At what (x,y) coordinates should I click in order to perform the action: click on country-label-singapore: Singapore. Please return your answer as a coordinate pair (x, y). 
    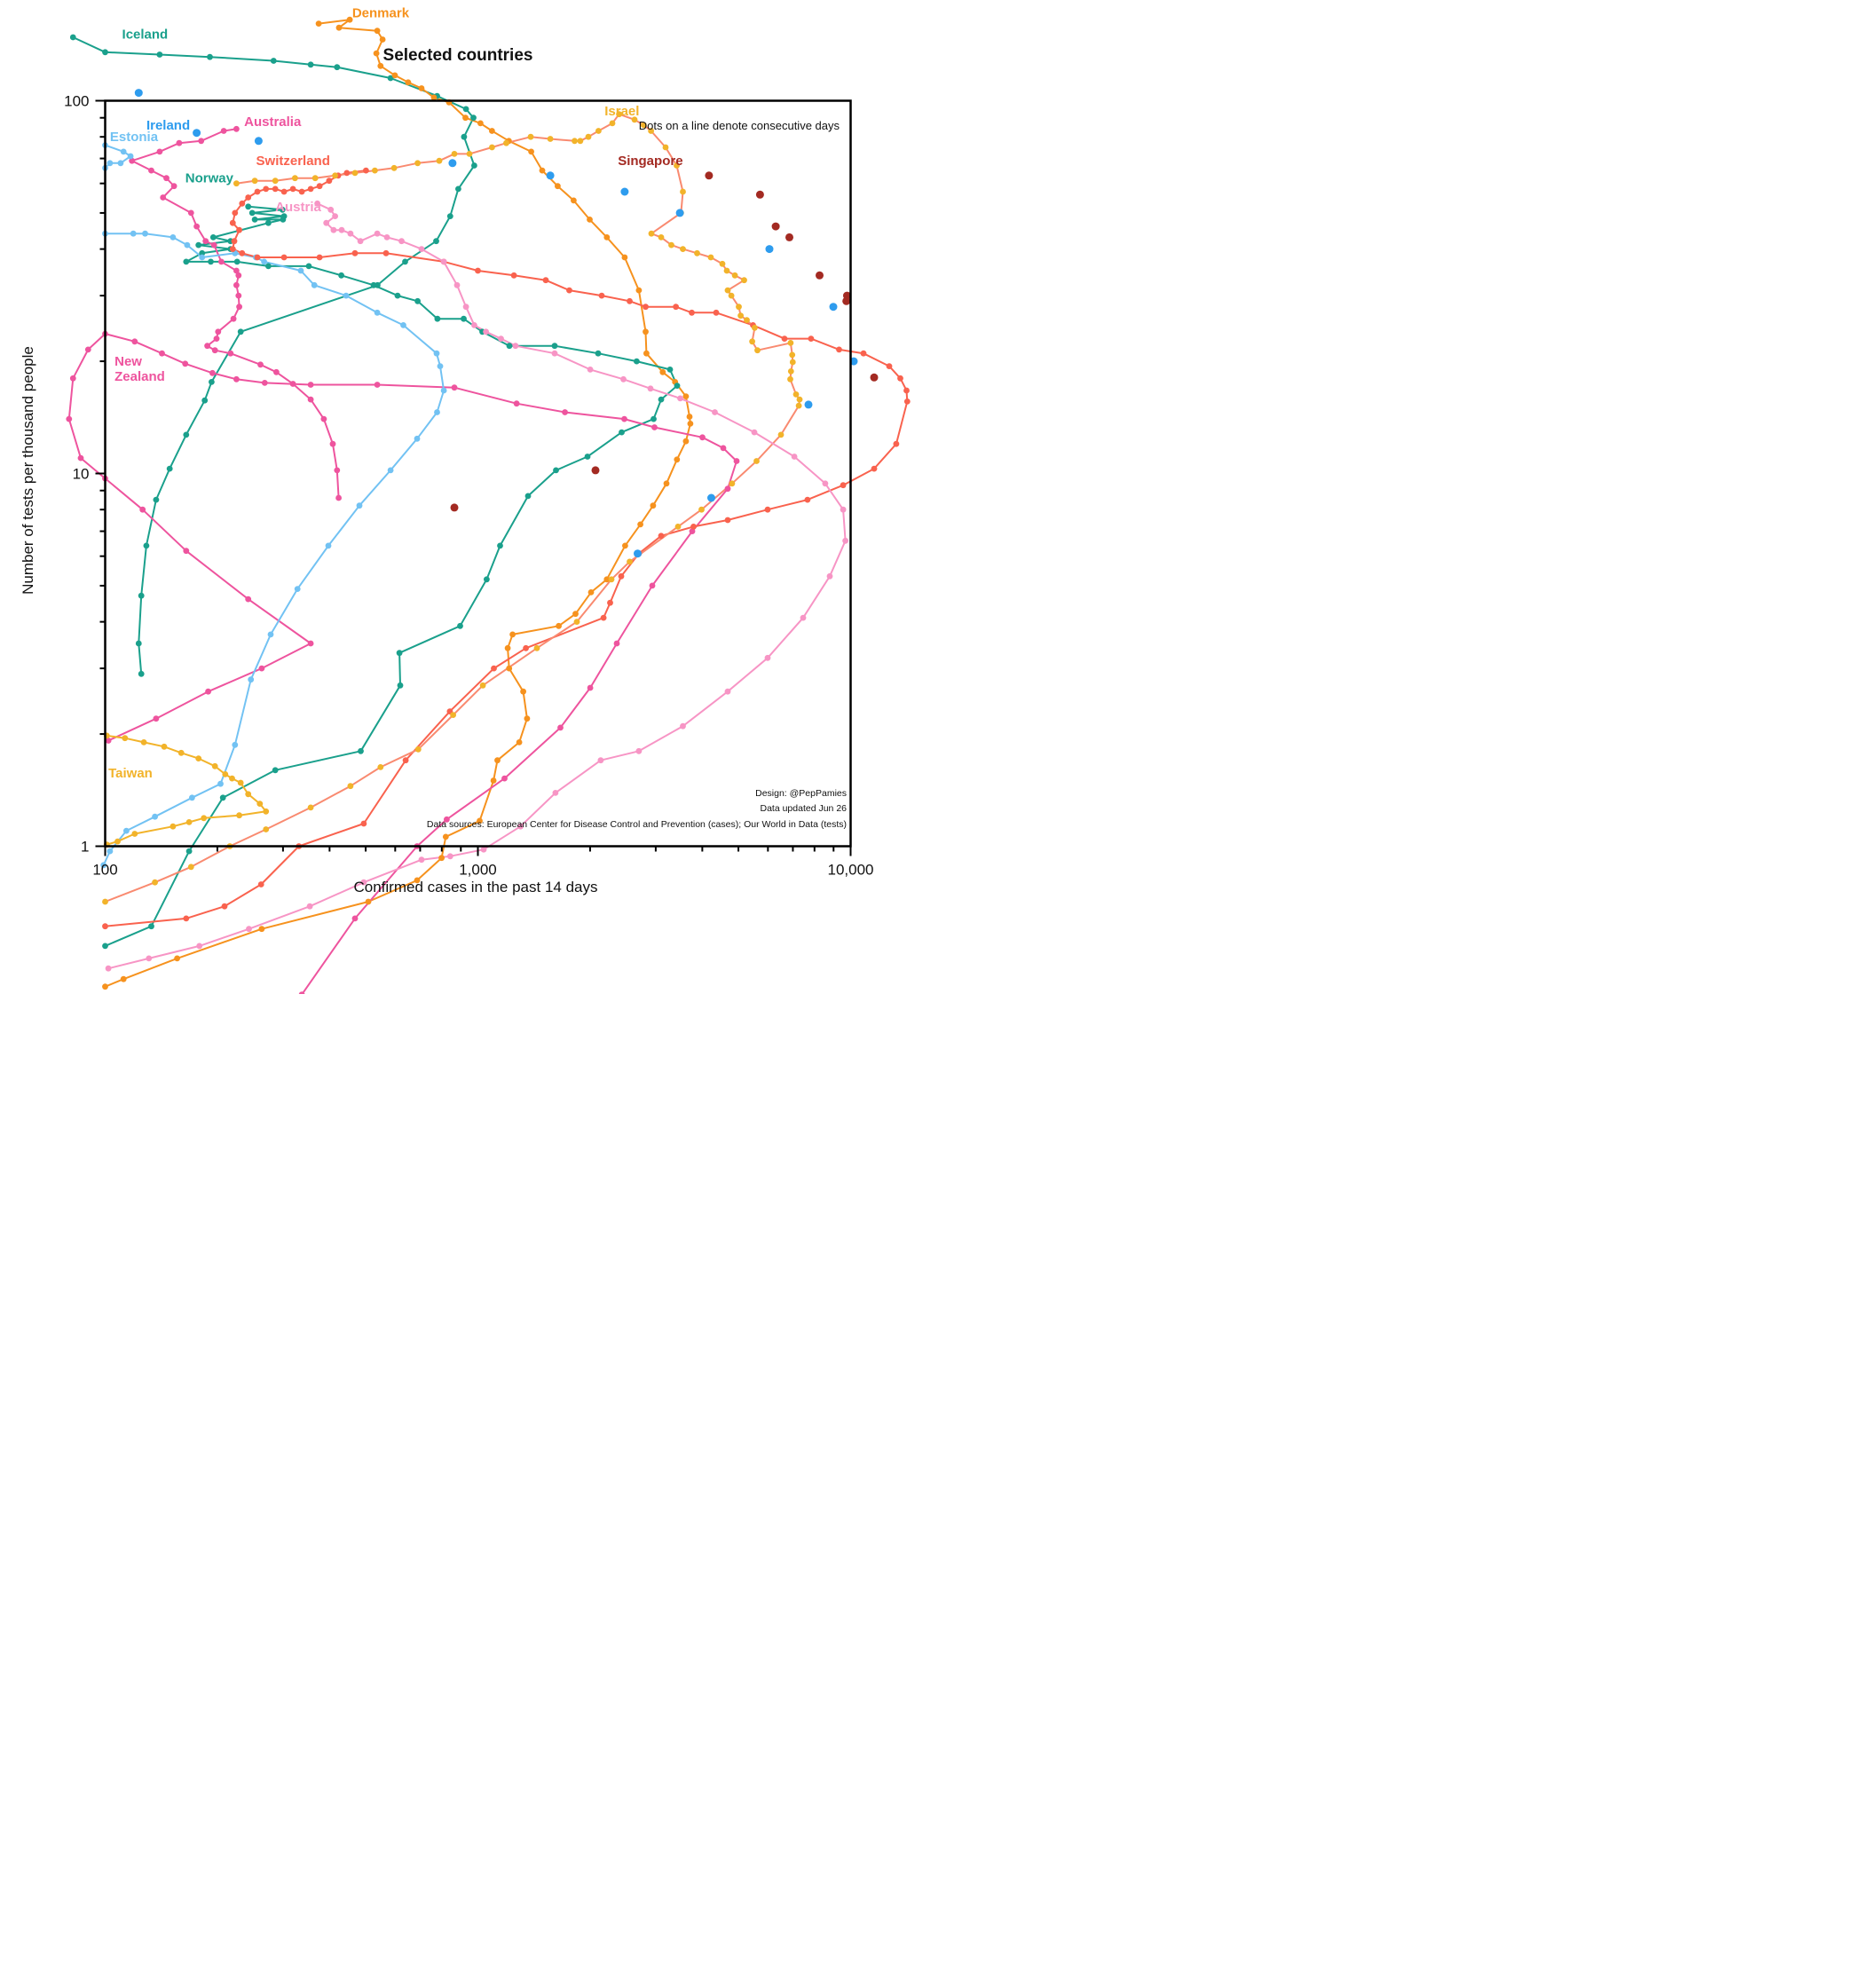
    Looking at the image, I should click on (650, 161).